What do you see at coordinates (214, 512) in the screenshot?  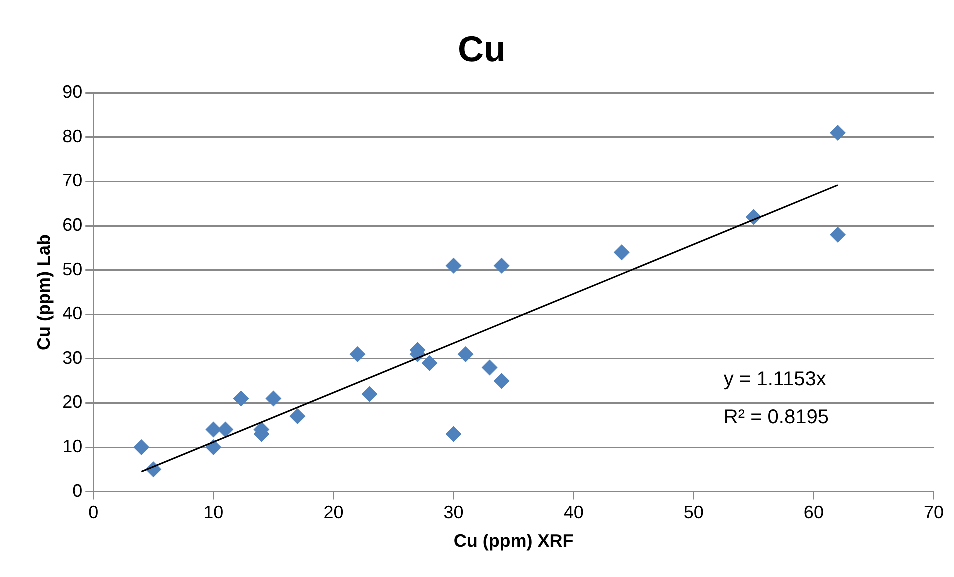 I see `x-tick-label: 10` at bounding box center [214, 512].